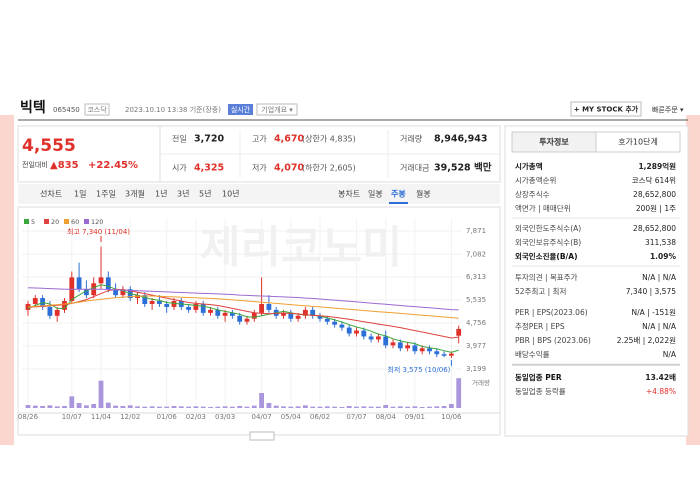  Describe the element at coordinates (651, 291) in the screenshot. I see `info-value: 7,340 | 3,575` at that location.